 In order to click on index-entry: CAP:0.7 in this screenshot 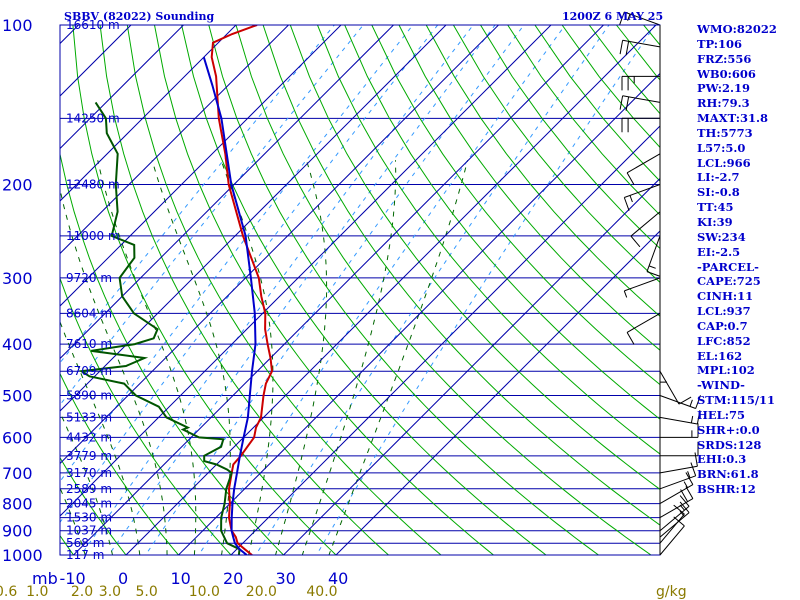, I will do `click(722, 325)`.